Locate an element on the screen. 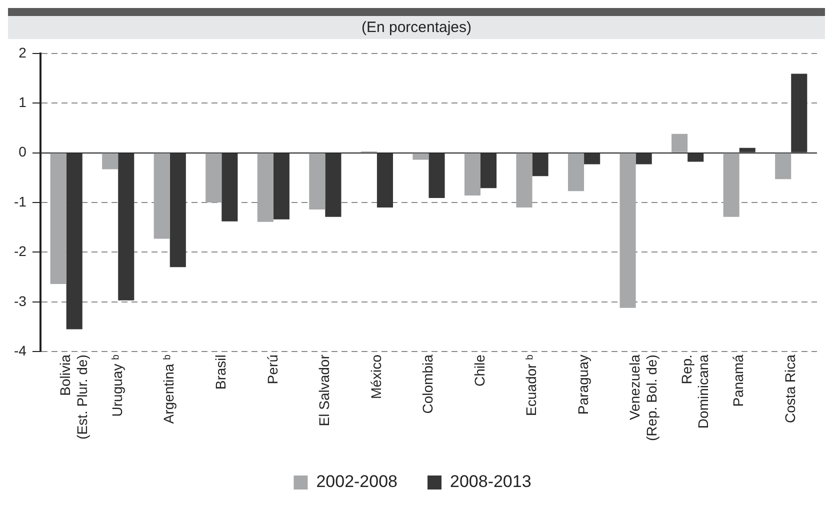 The image size is (833, 511). x-tick-label: Colombia is located at coordinates (428, 384).